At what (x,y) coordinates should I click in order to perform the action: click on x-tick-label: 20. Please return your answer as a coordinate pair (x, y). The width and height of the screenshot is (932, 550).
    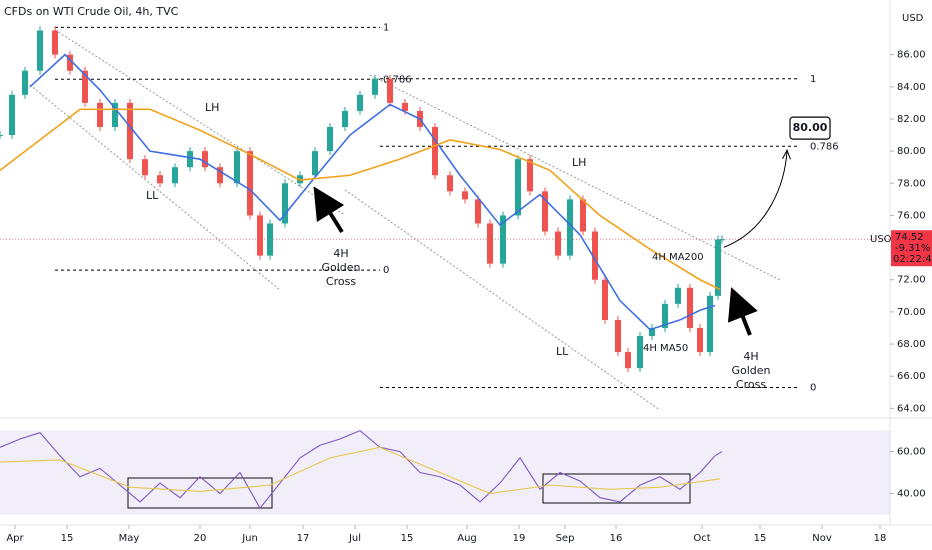
    Looking at the image, I should click on (200, 538).